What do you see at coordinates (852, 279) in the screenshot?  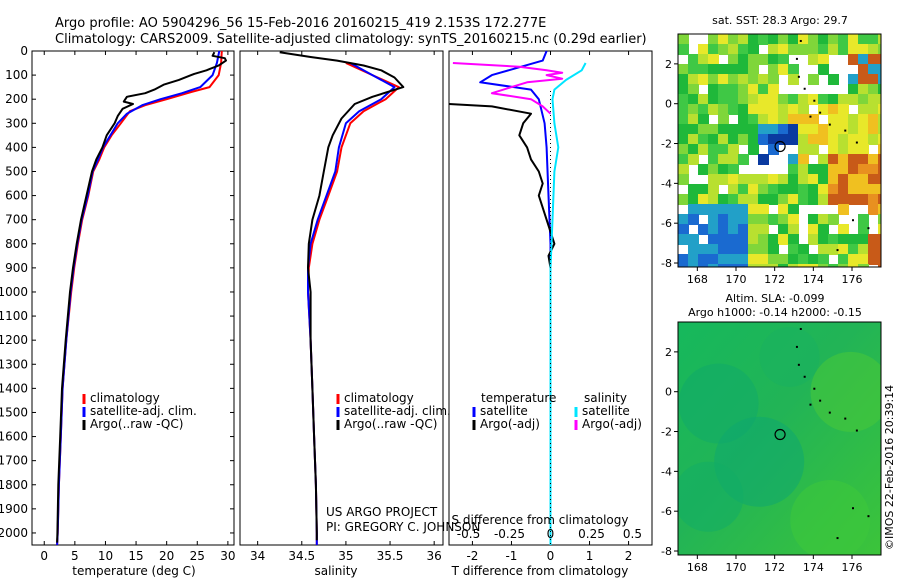 I see `x-tick-label: 176` at bounding box center [852, 279].